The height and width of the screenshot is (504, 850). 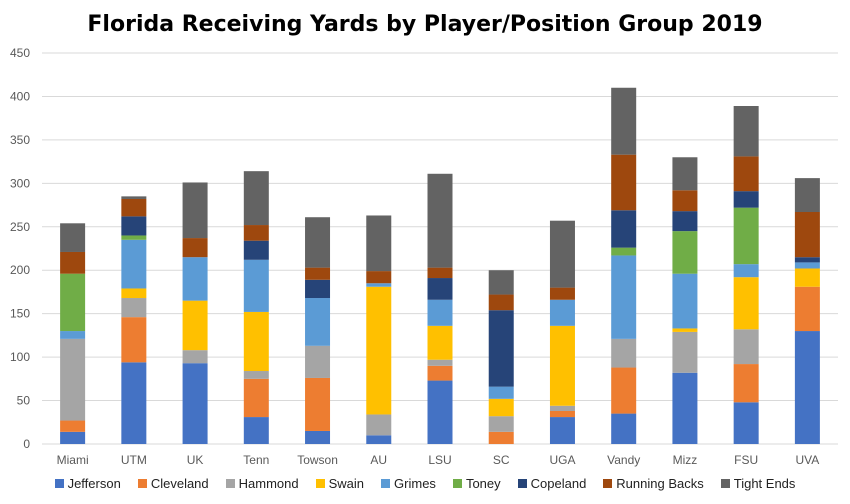 What do you see at coordinates (764, 483) in the screenshot?
I see `legend-label: Tight Ends` at bounding box center [764, 483].